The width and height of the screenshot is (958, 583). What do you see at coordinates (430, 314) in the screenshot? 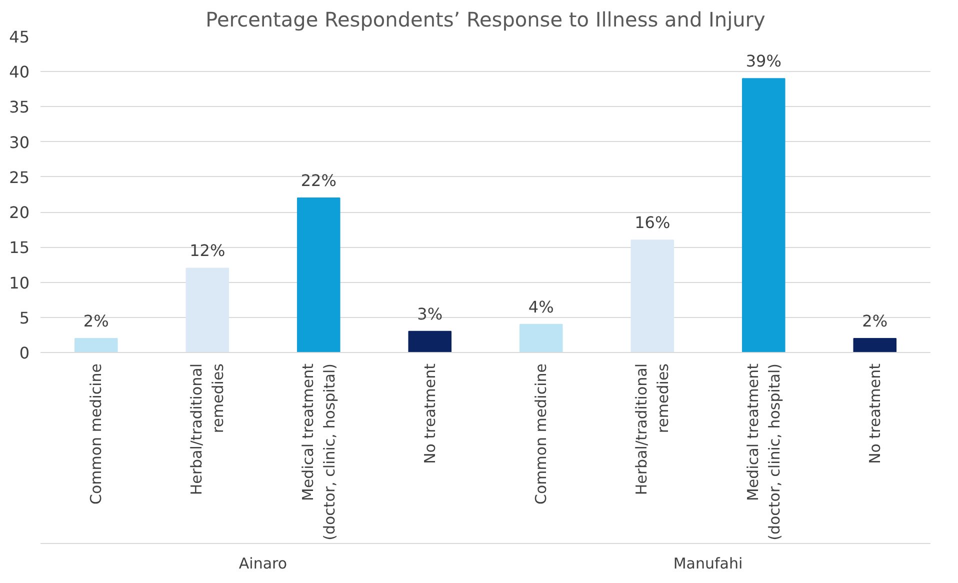
I see `data-label: 3%` at bounding box center [430, 314].